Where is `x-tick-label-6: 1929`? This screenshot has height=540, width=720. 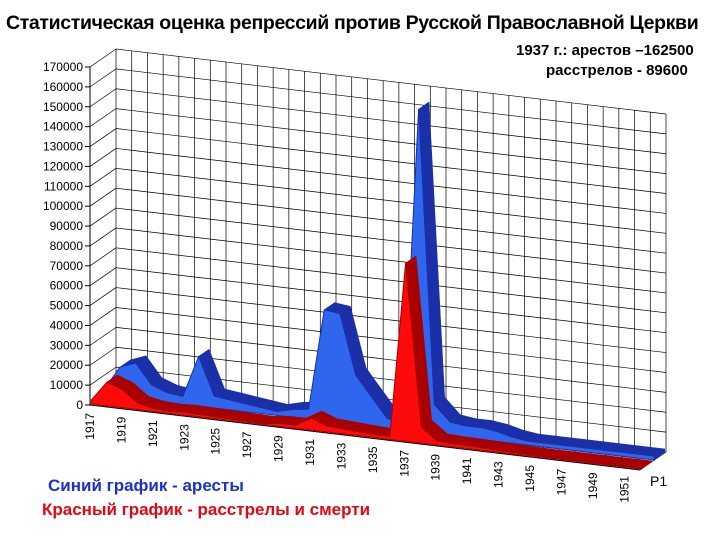
x-tick-label-6: 1929 is located at coordinates (279, 448).